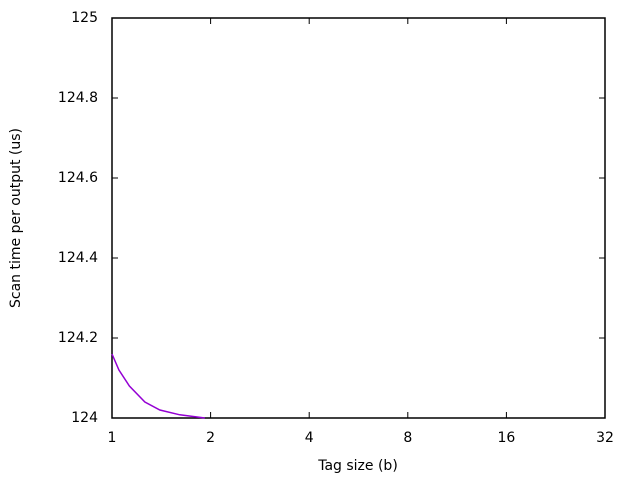  Describe the element at coordinates (506, 438) in the screenshot. I see `x-tick-label: 16` at that location.